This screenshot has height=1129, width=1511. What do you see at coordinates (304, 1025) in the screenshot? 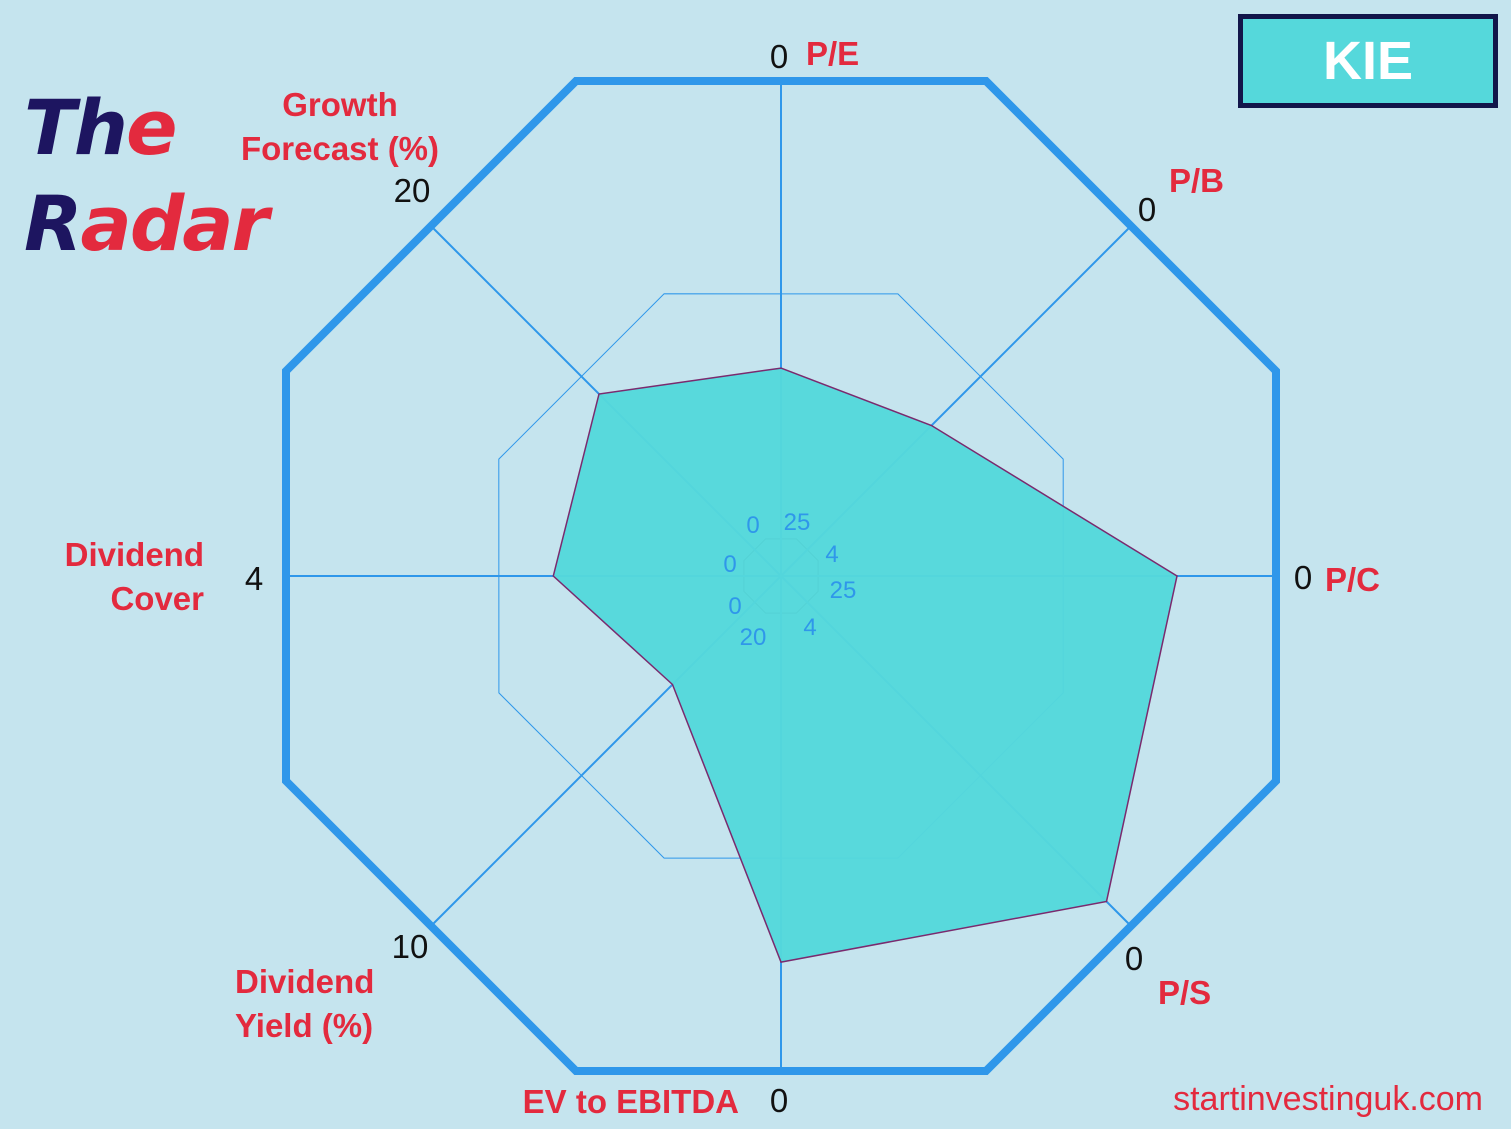
I see `radar-axis-label: Yield (%)` at bounding box center [304, 1025].